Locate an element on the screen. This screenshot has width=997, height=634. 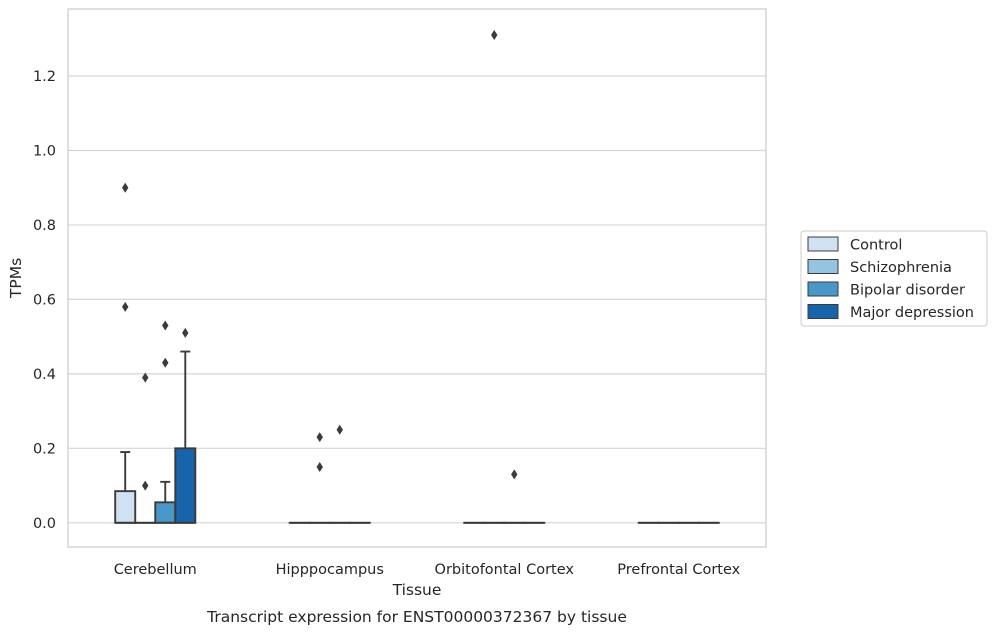
legend-label: Schizophrenia is located at coordinates (901, 268).